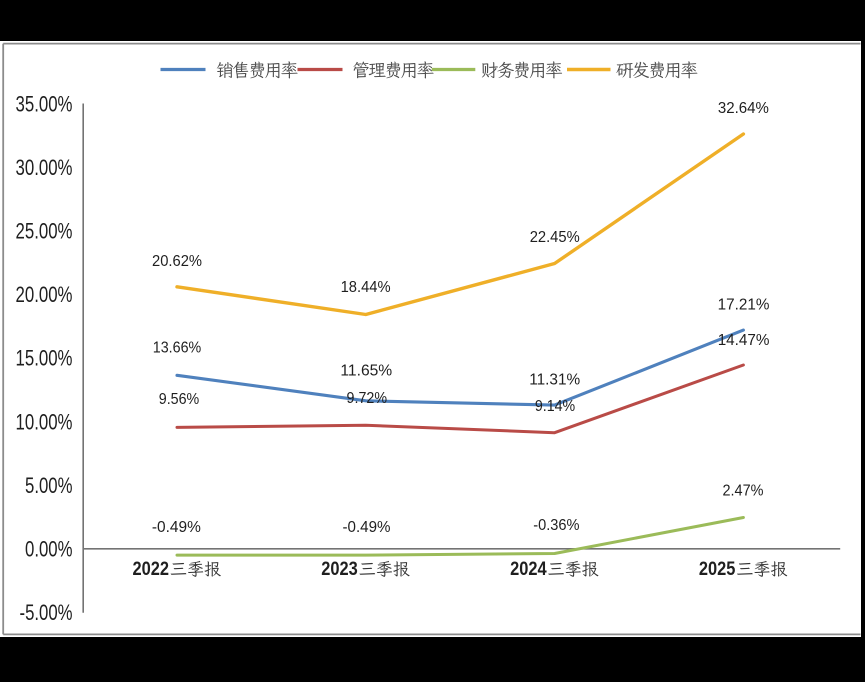  What do you see at coordinates (366, 287) in the screenshot?
I see `svg-text: 18.44%` at bounding box center [366, 287].